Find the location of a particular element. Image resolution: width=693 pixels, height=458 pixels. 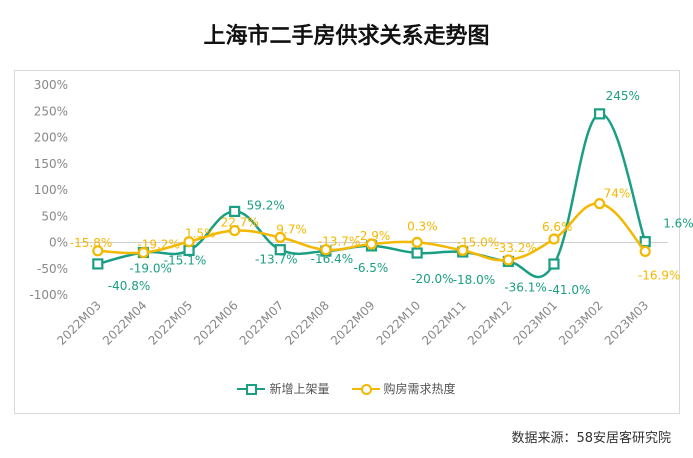

data-label: -19.2% is located at coordinates (158, 245).